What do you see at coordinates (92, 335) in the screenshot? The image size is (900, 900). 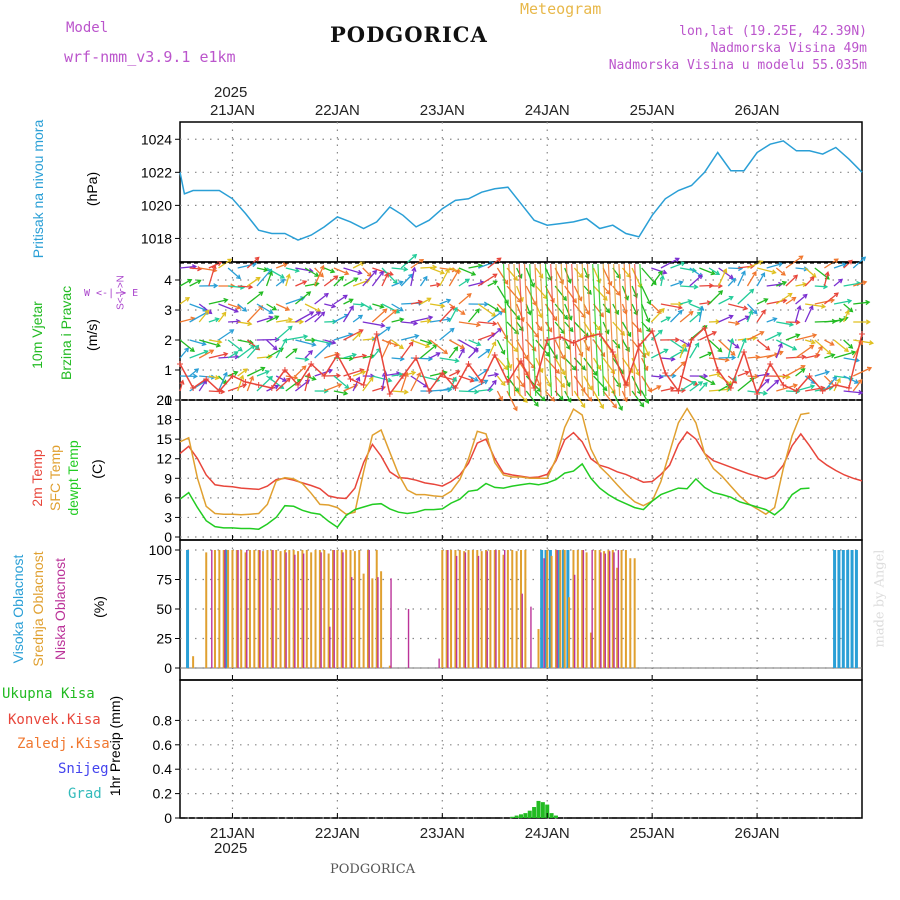 I see `wind-unit: (m/s)` at bounding box center [92, 335].